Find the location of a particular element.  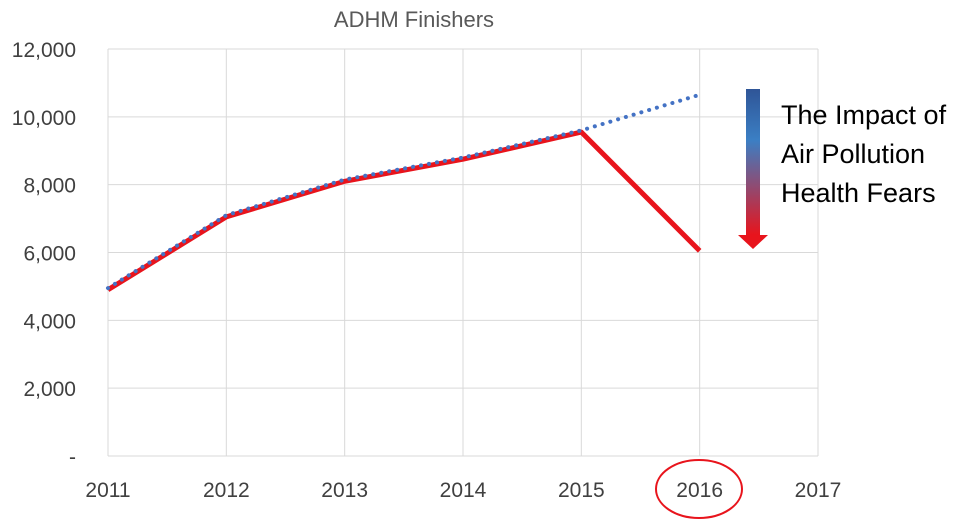

annotation-line-1: The Impact of is located at coordinates (864, 115).